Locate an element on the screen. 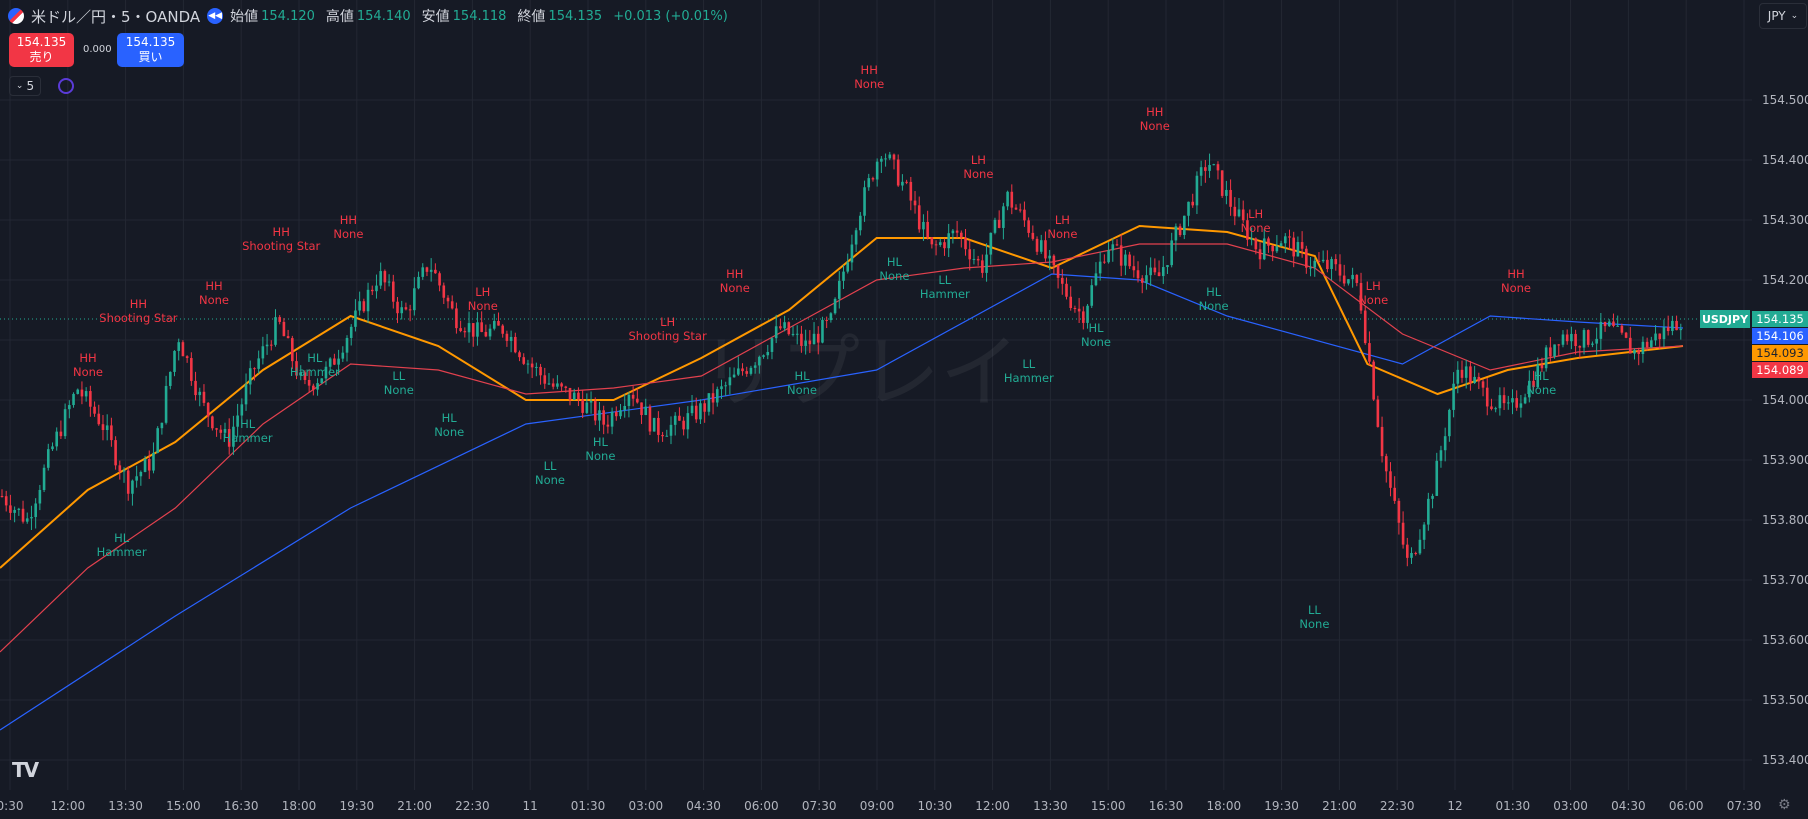 The height and width of the screenshot is (819, 1808). x-tick-label: 22:30 is located at coordinates (472, 806).